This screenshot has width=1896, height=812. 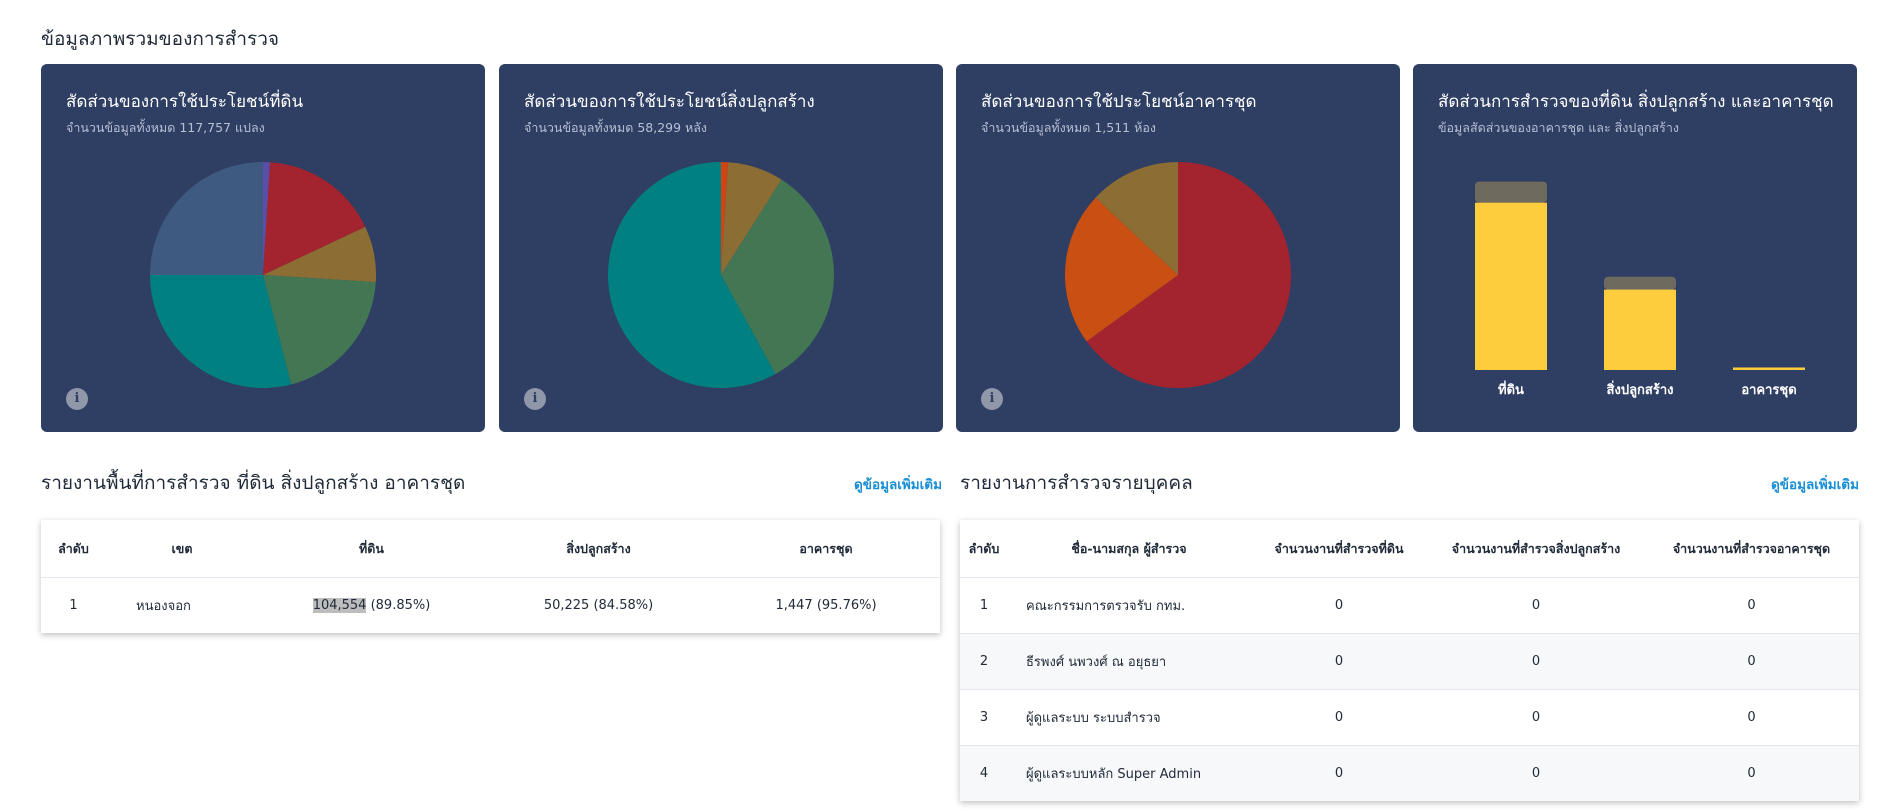 I want to click on row-number: 4, so click(x=984, y=773).